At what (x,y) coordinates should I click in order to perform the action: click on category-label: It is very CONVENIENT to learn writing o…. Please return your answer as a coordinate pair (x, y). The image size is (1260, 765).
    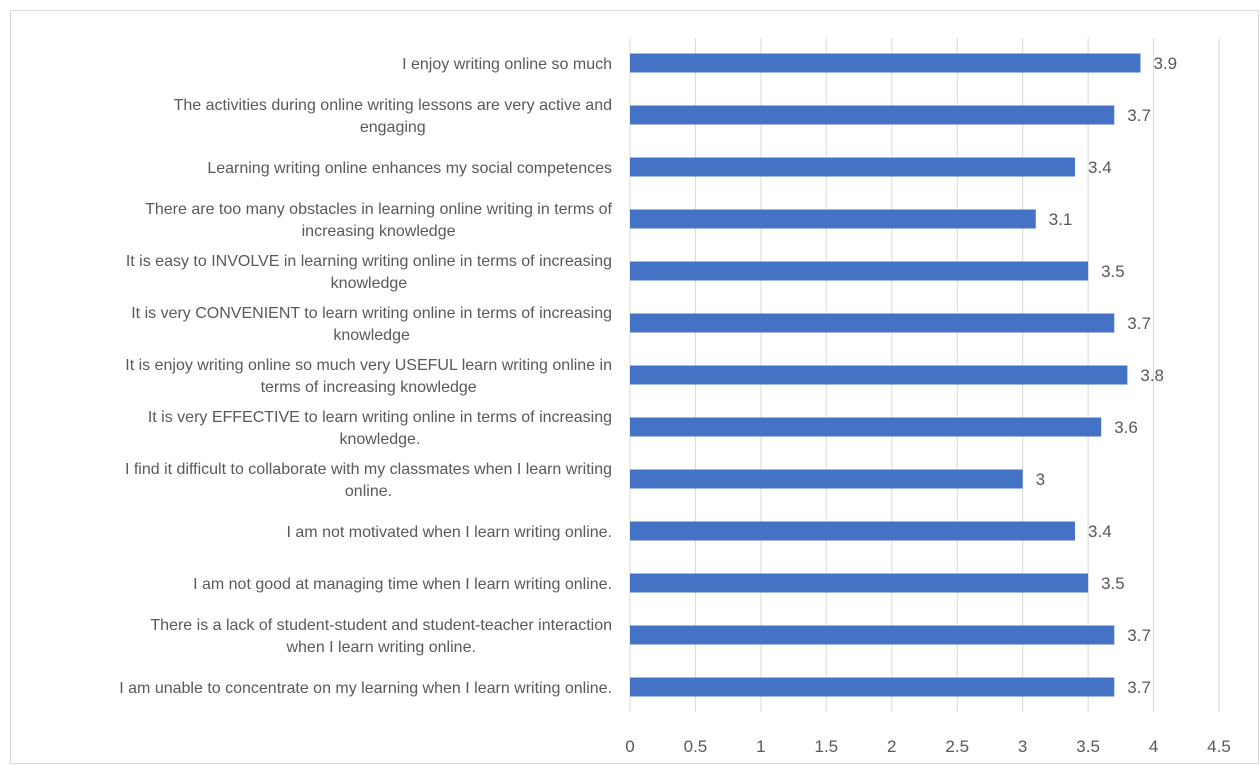
    Looking at the image, I should click on (371, 313).